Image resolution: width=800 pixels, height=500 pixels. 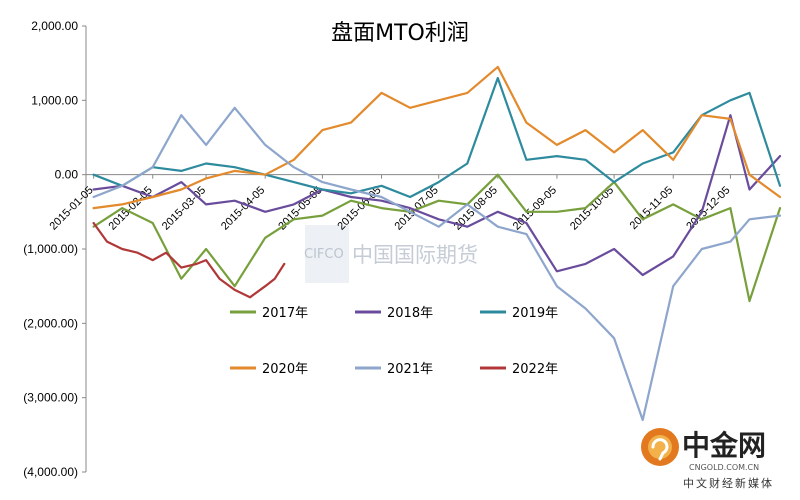 I want to click on brand-coin-mark, so click(x=660, y=449).